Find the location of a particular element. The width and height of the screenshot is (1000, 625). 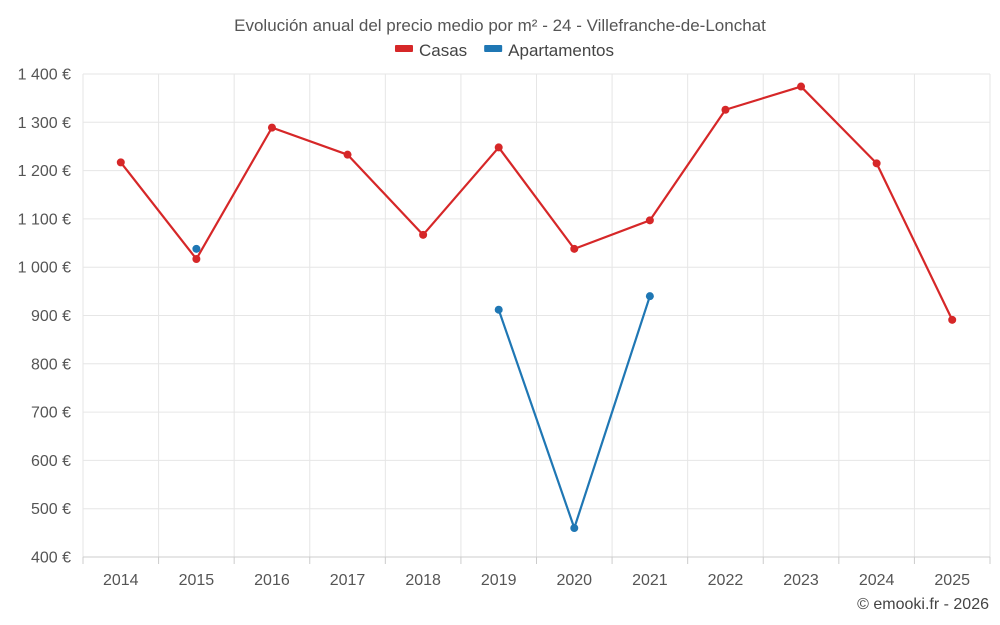

x-tick-label: 2016 is located at coordinates (272, 580).